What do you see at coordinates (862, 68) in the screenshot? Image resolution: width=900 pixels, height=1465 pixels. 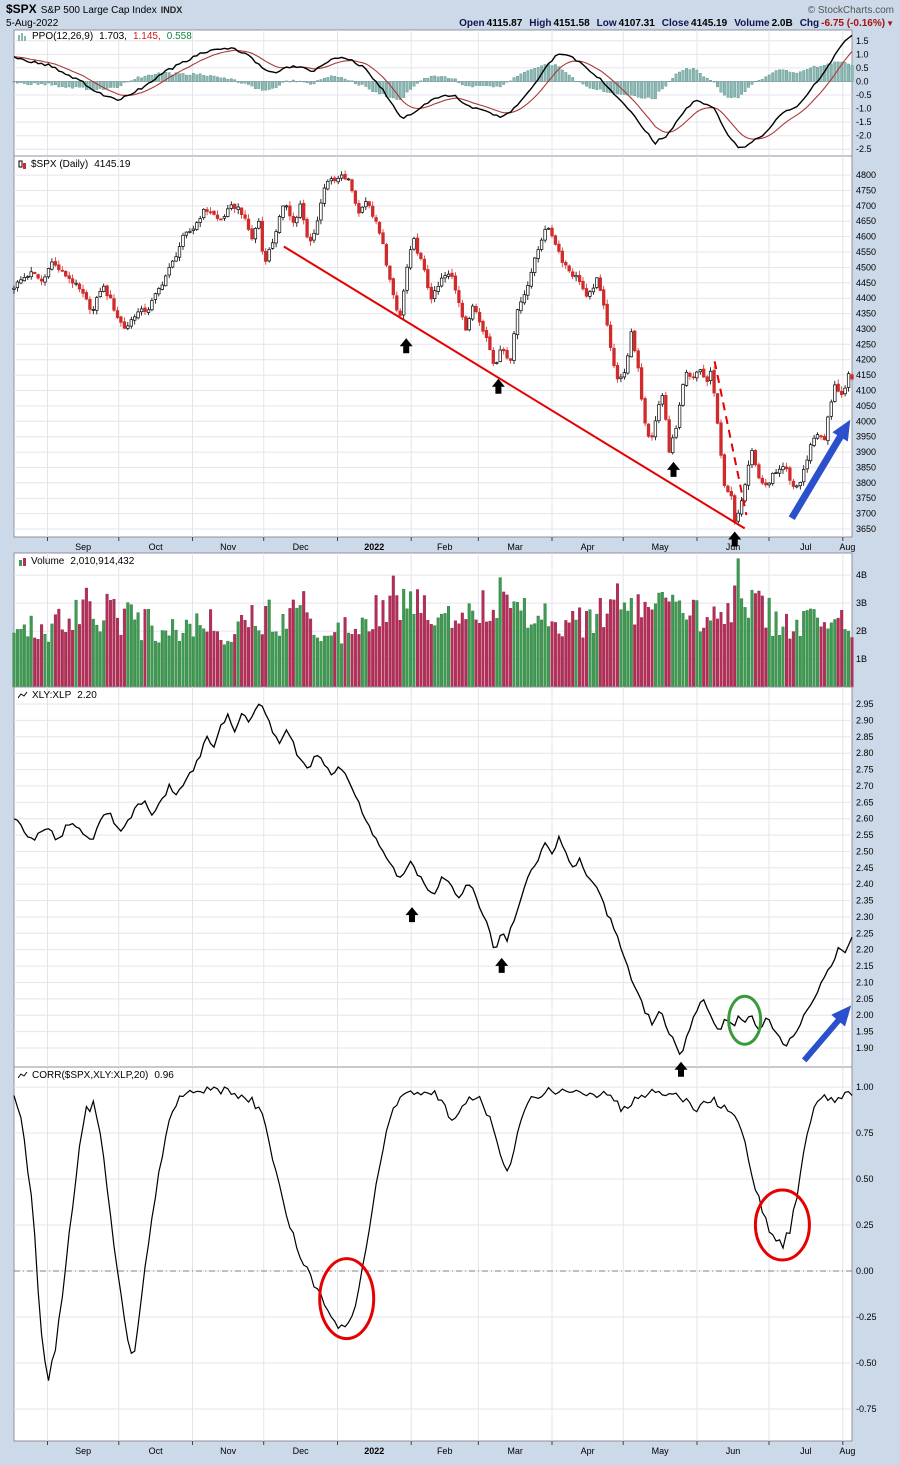 I see `ppo-panel-y-tick-label: 0.5` at bounding box center [862, 68].